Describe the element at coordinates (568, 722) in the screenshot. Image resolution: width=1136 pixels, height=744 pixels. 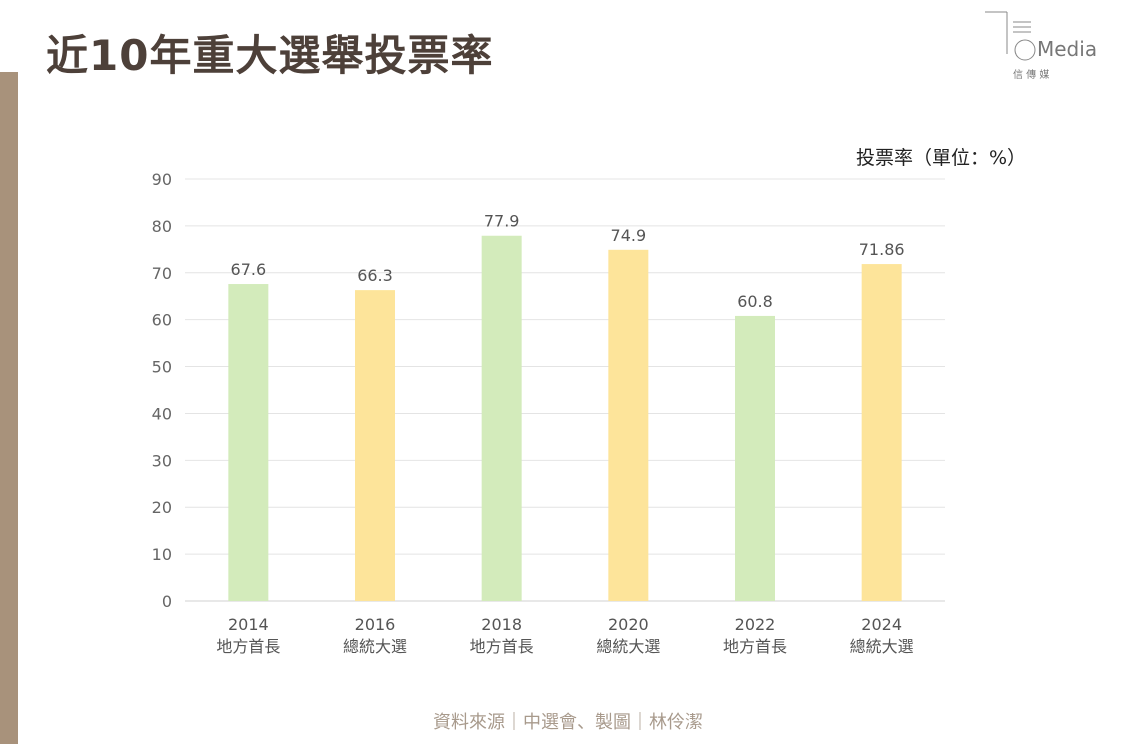
I see `source-credit: 資料來源｜中選會、製圖｜林伶潔` at that location.